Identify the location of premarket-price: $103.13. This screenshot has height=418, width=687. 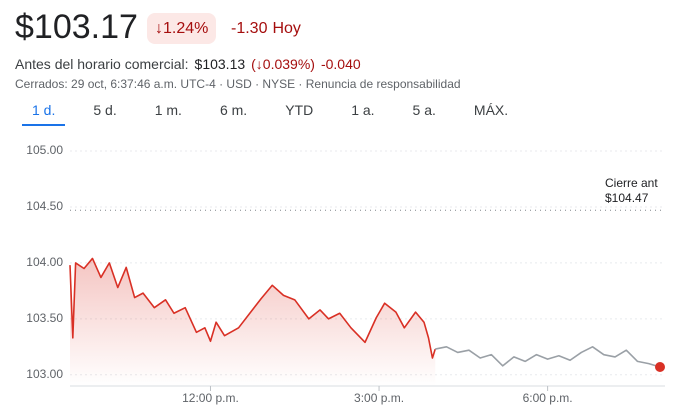
(220, 64).